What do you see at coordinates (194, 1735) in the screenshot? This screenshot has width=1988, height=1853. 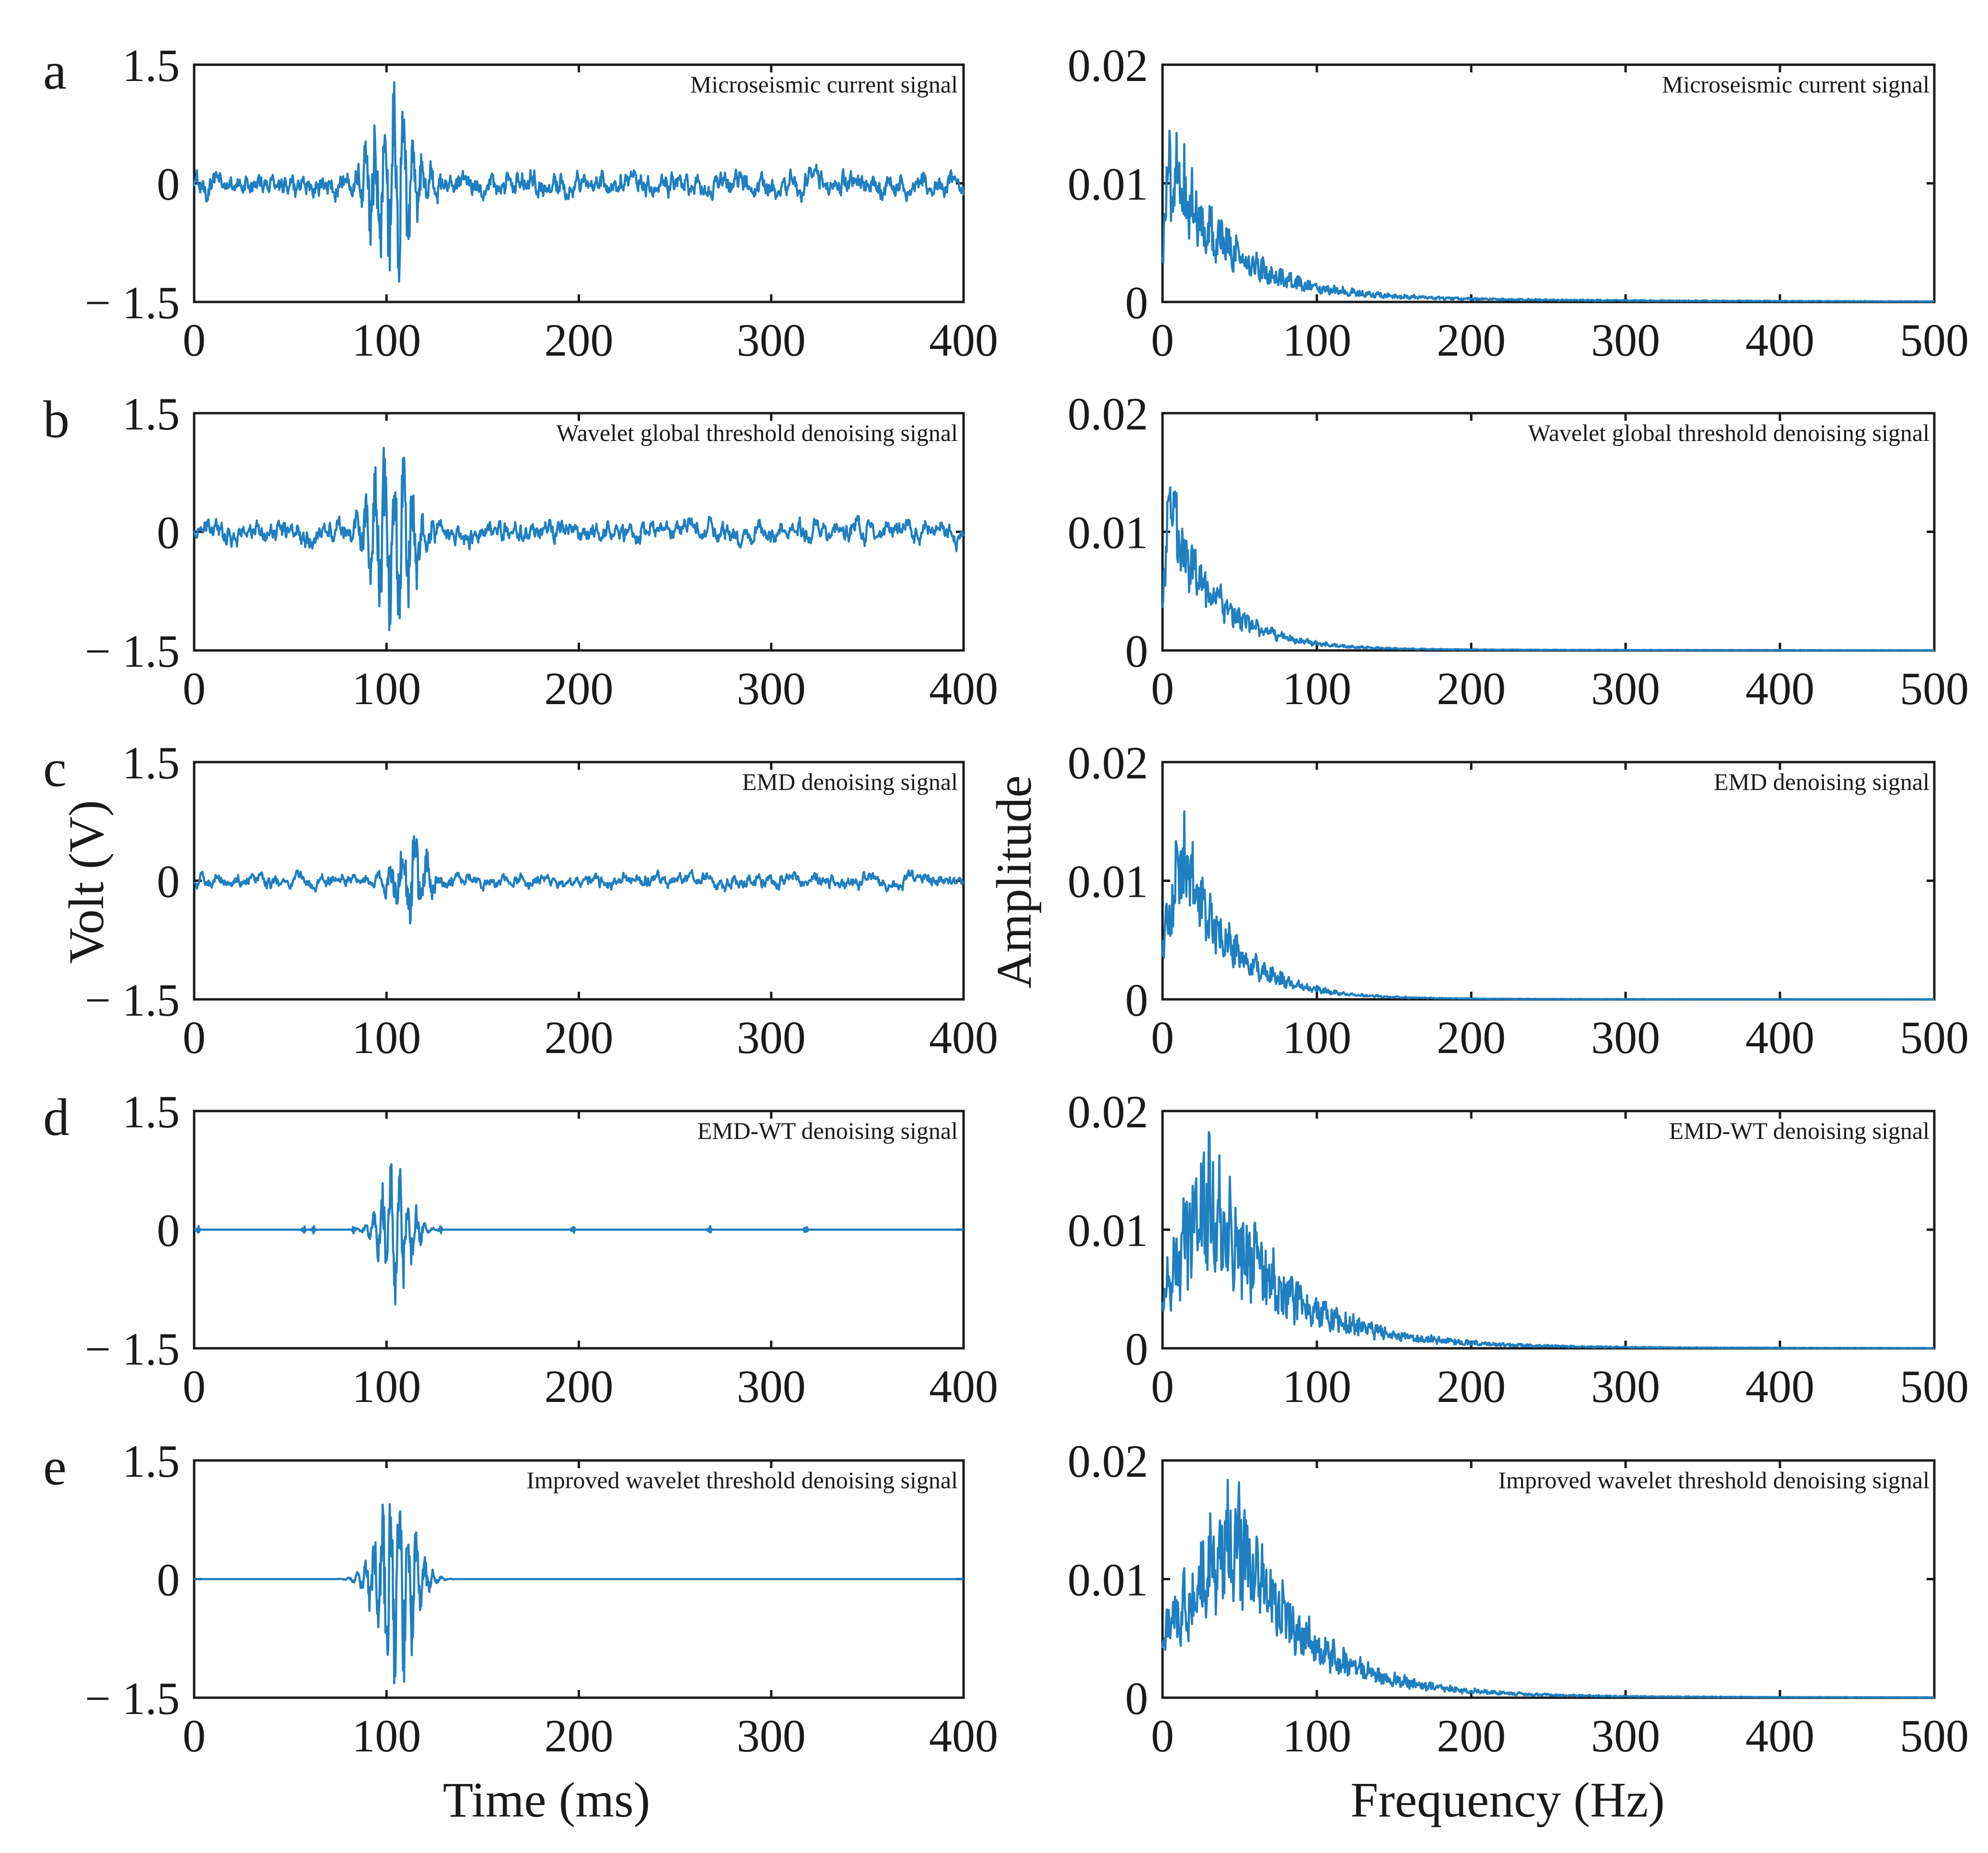 I see `time-axis-e-xtick-label: 0` at bounding box center [194, 1735].